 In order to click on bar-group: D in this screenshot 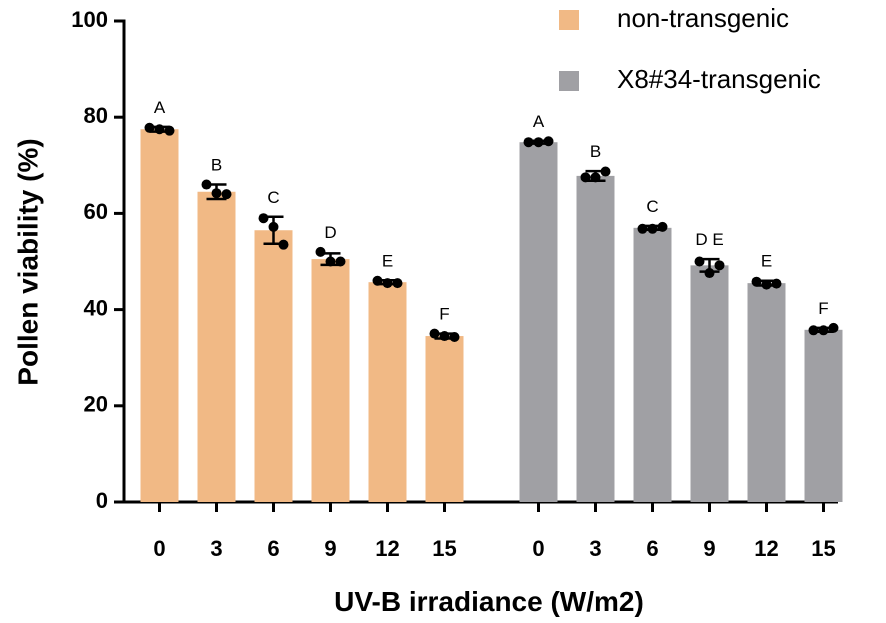, I will do `click(330, 362)`.